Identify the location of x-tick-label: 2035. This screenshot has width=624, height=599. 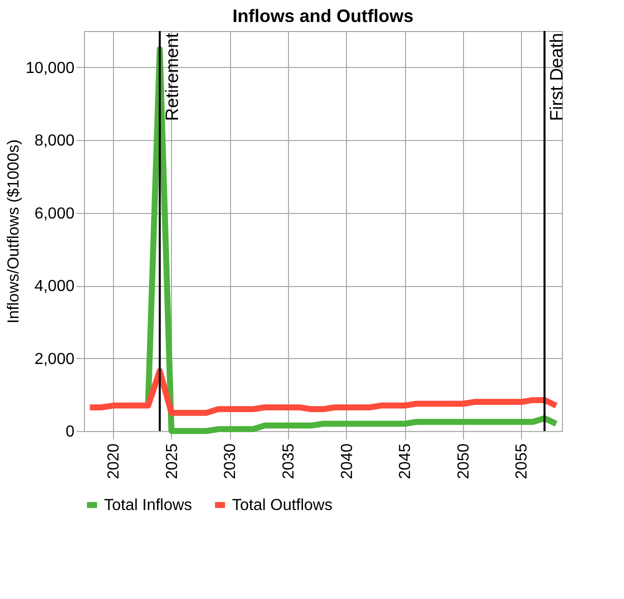
(289, 461).